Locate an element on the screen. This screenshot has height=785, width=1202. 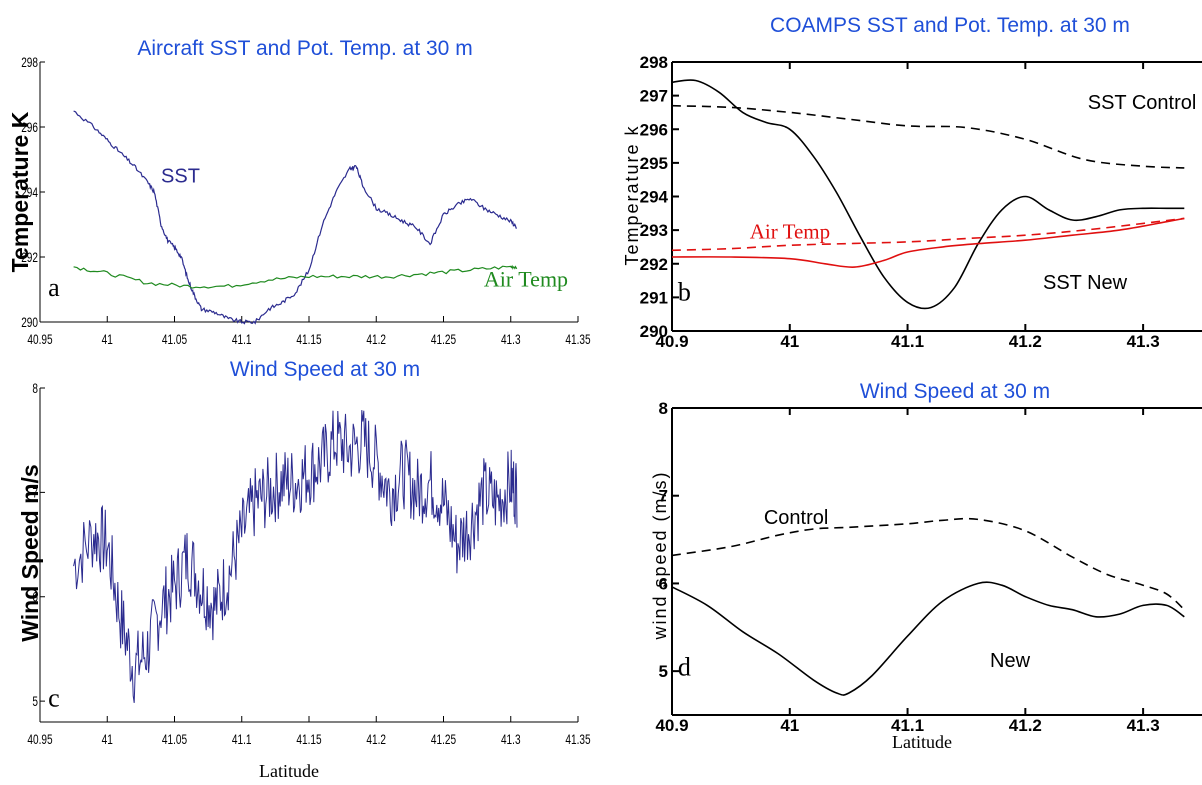
x-tick-label-b: 41.1 is located at coordinates (907, 341).